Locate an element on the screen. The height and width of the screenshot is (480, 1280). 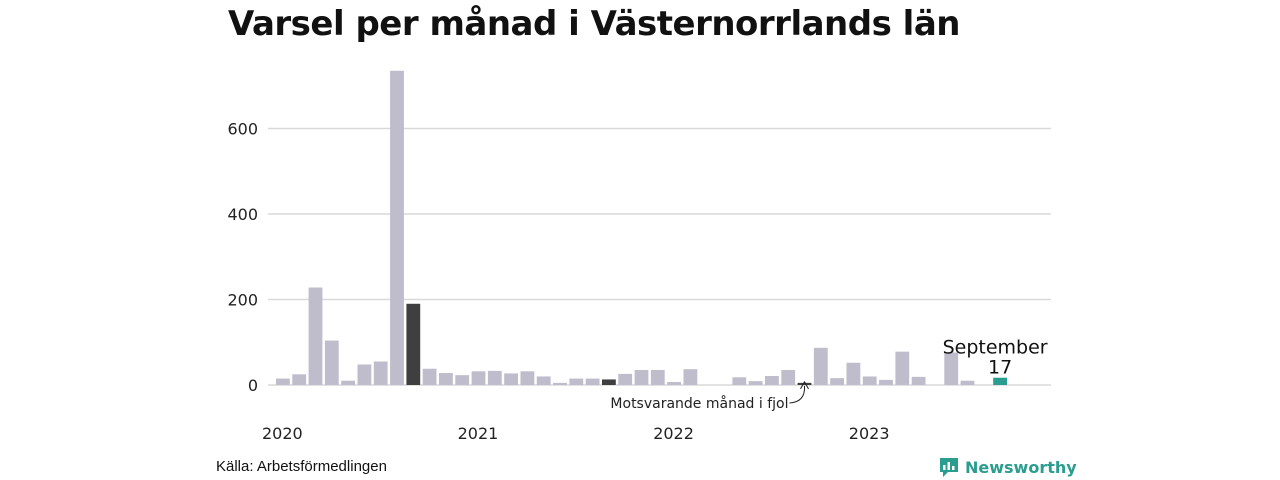
y-tick-label: 400 is located at coordinates (242, 214).